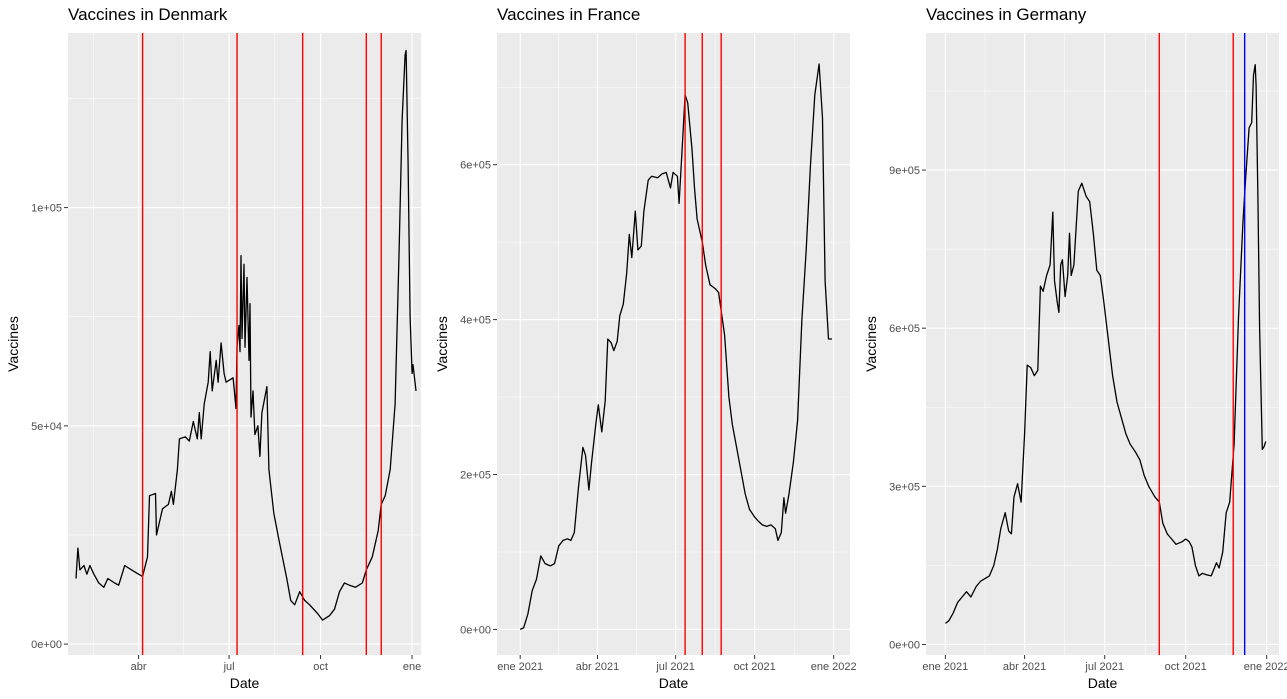  What do you see at coordinates (475, 321) in the screenshot?
I see `y-tick-label: 4e+05` at bounding box center [475, 321].